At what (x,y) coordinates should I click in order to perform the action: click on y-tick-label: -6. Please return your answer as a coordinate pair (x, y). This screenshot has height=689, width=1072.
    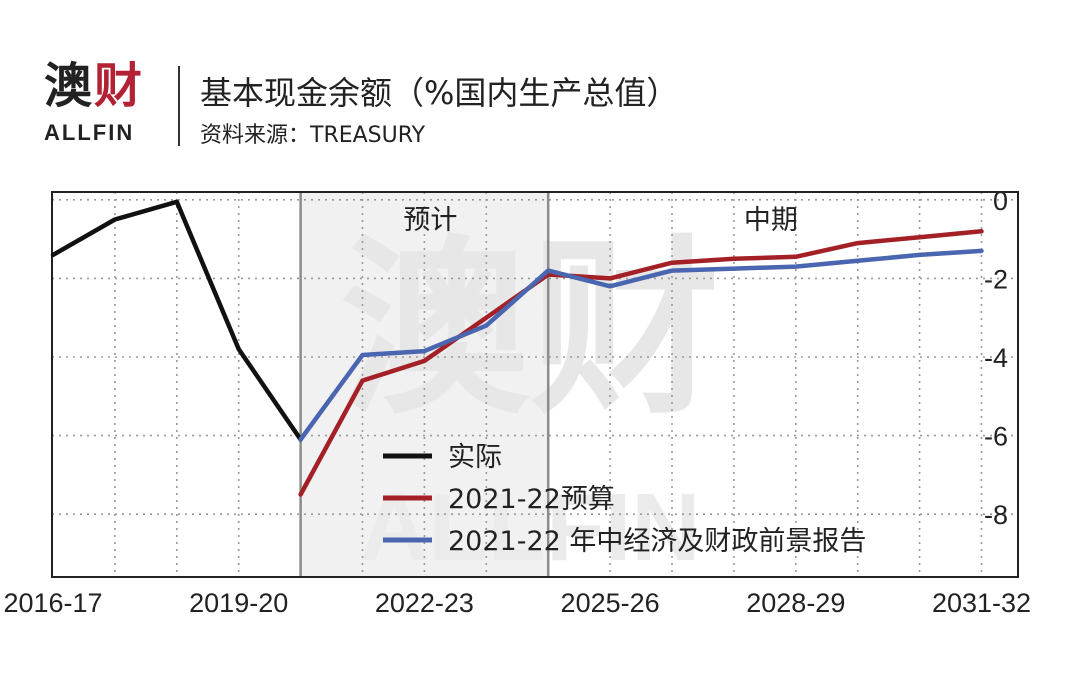
    Looking at the image, I should click on (996, 437).